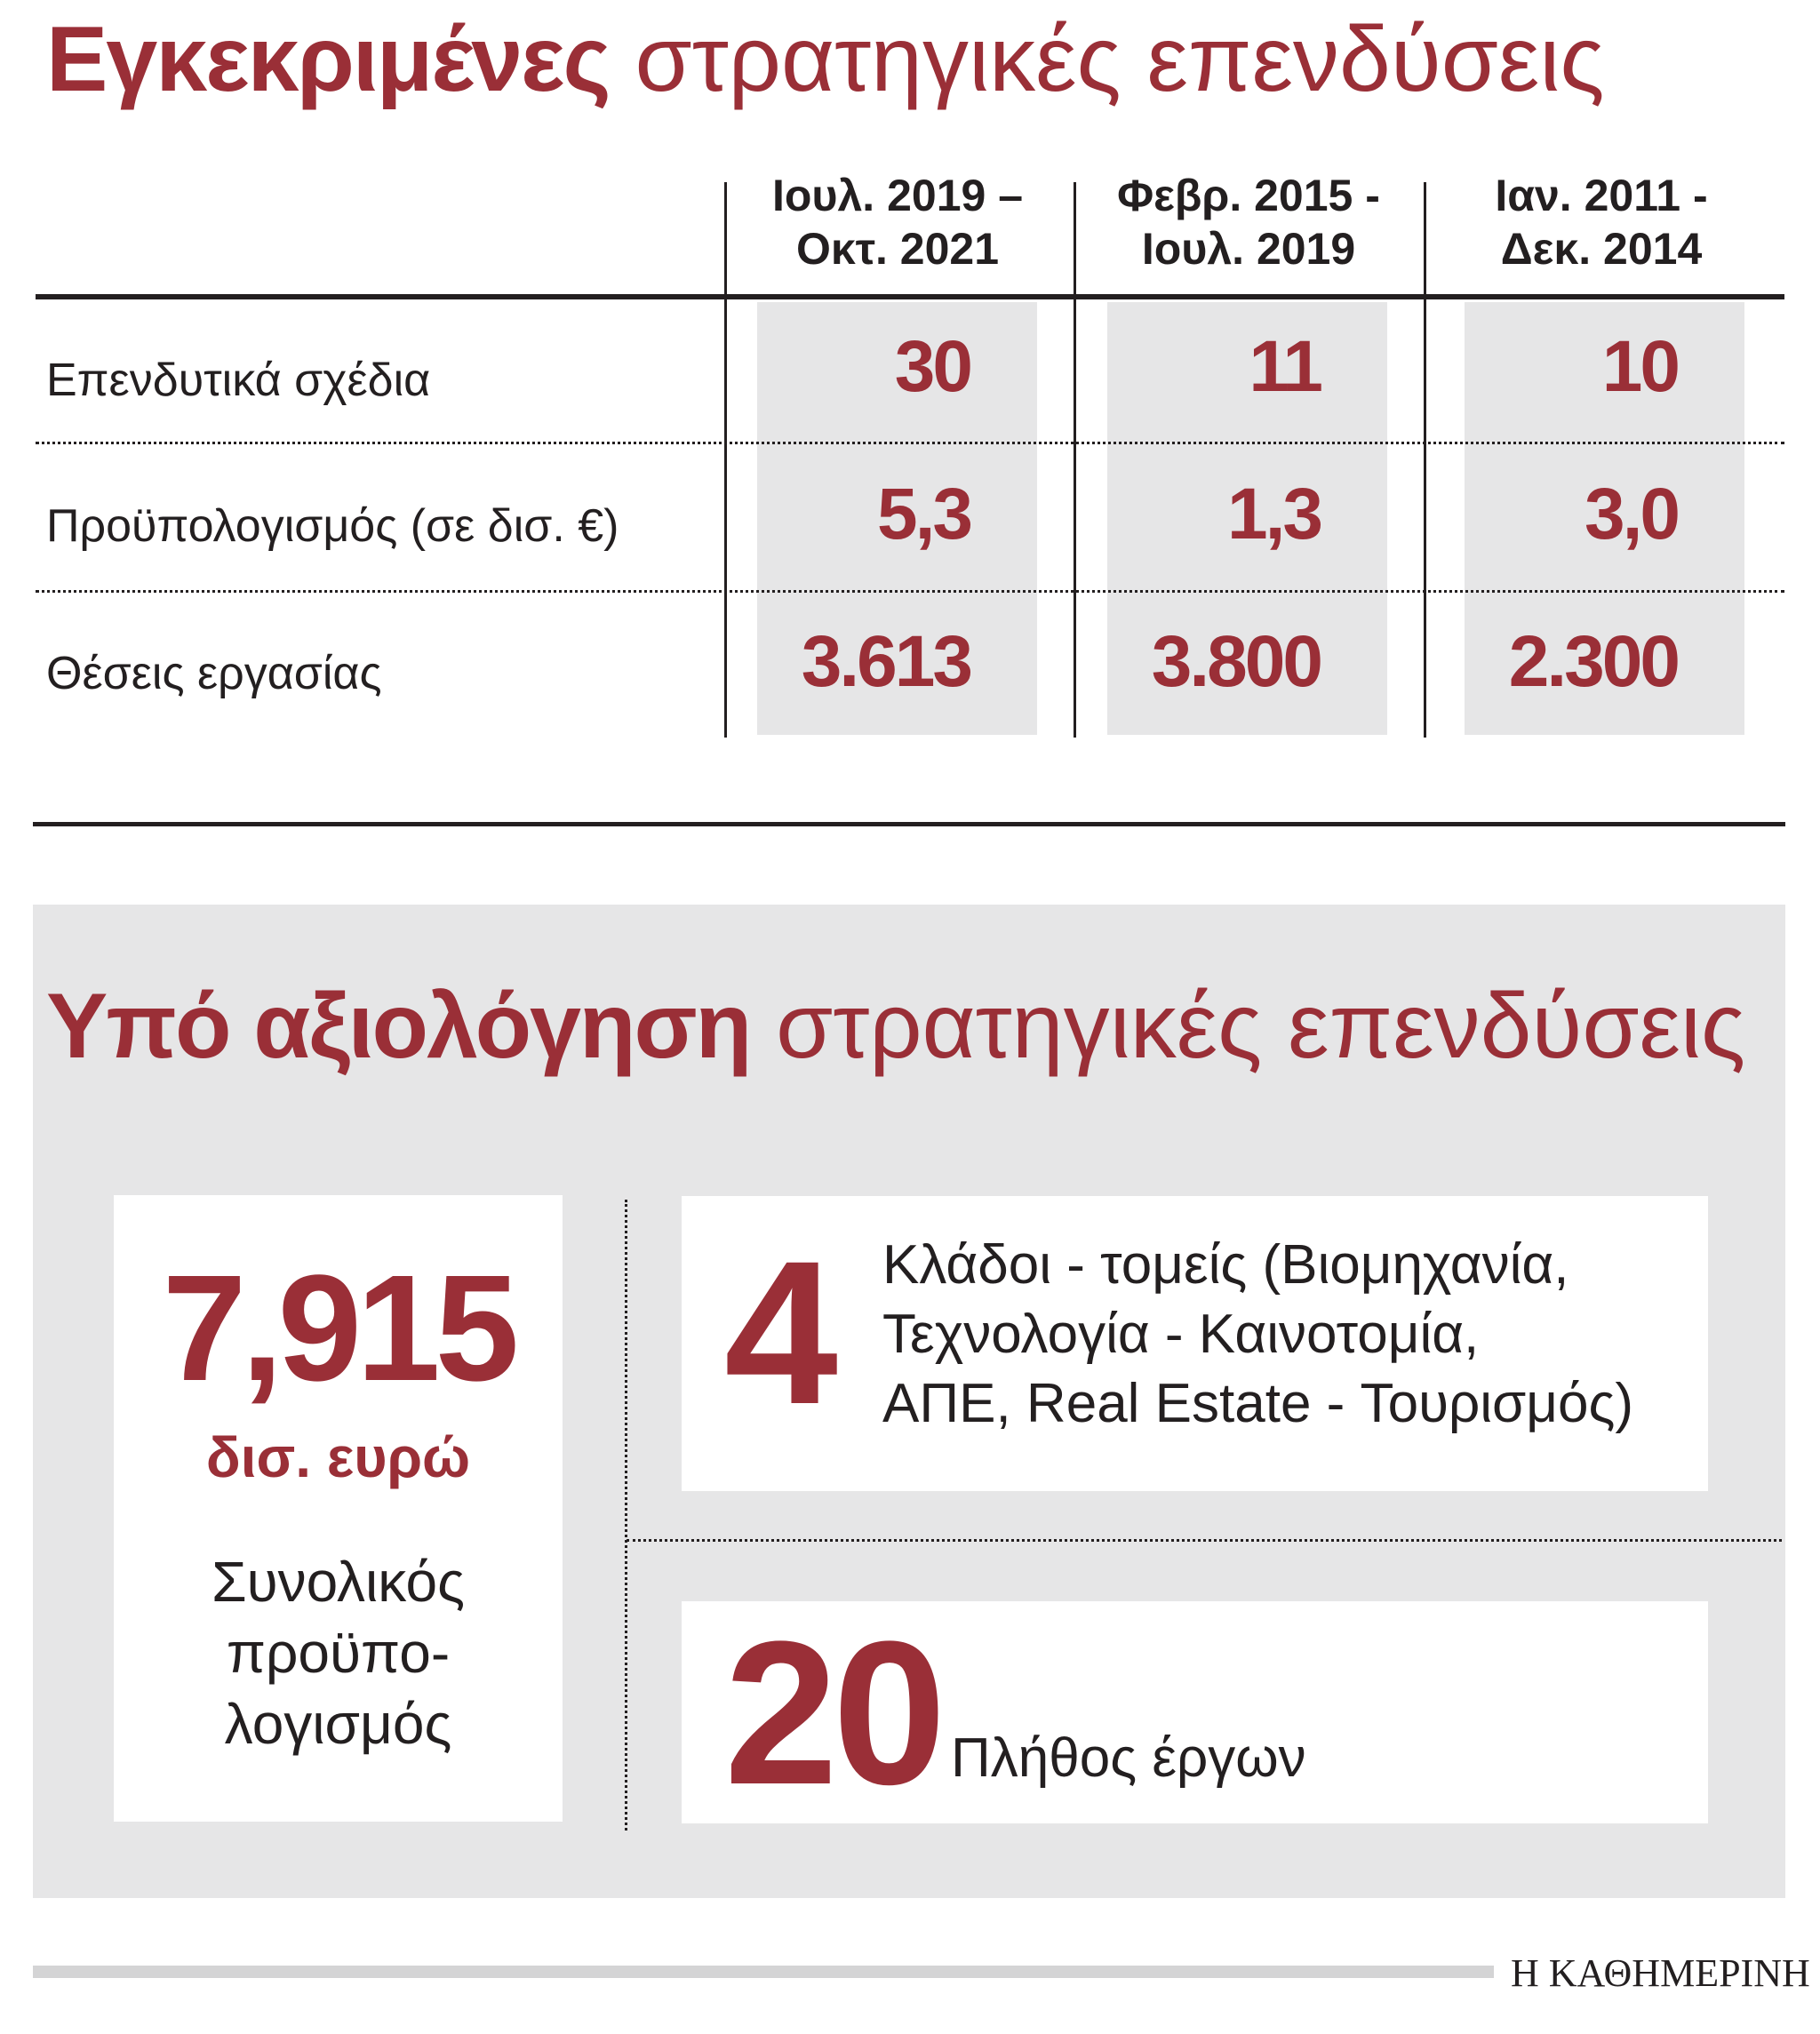 Image resolution: width=1820 pixels, height=2034 pixels. Describe the element at coordinates (1248, 222) in the screenshot. I see `column-header-2: Φεβρ. 2015 - Ιουλ. 2019` at that location.